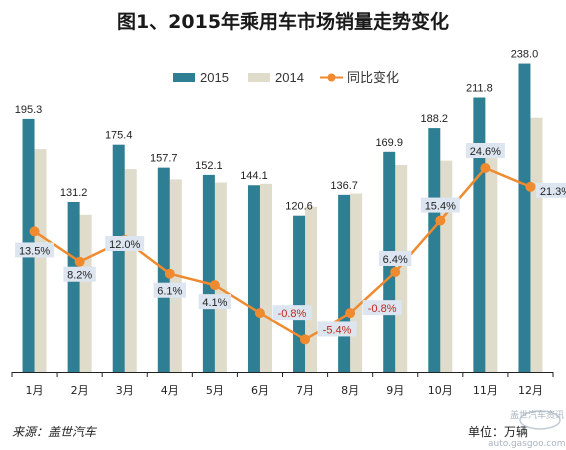 This screenshot has height=450, width=566. I want to click on yoy-label: 13.5%, so click(34, 251).